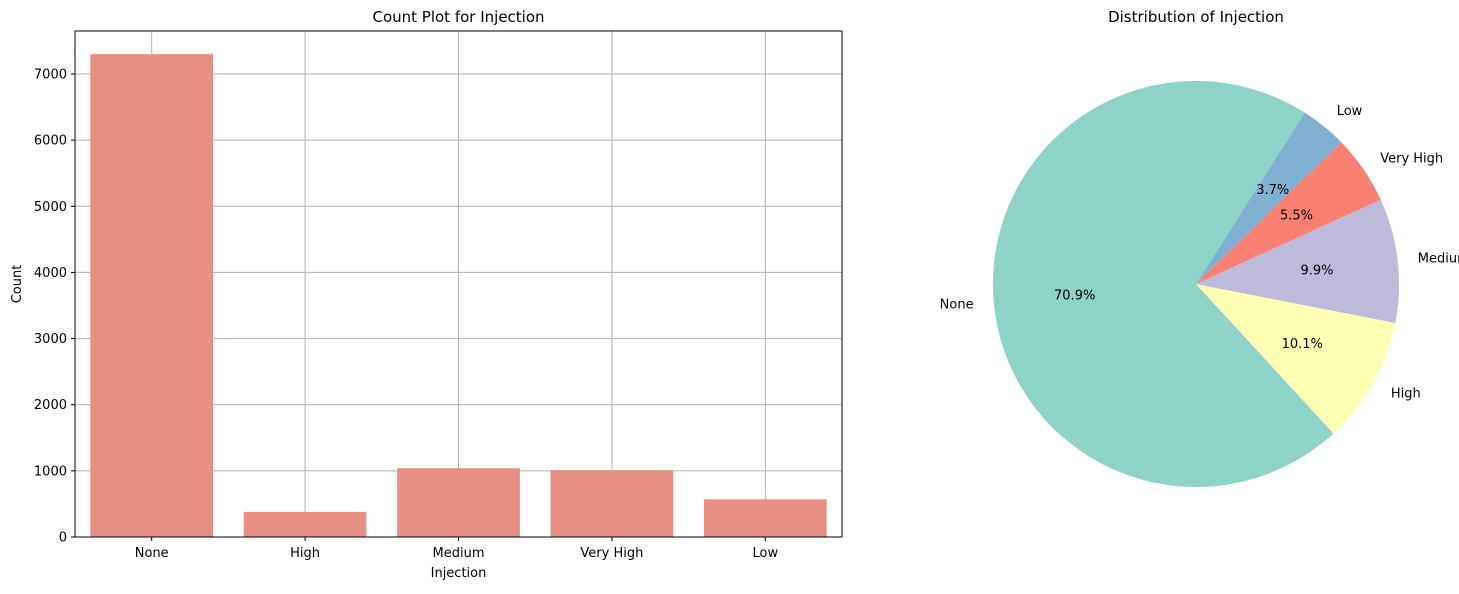 The image size is (1459, 594). What do you see at coordinates (63, 538) in the screenshot?
I see `y-tick-label: 0` at bounding box center [63, 538].